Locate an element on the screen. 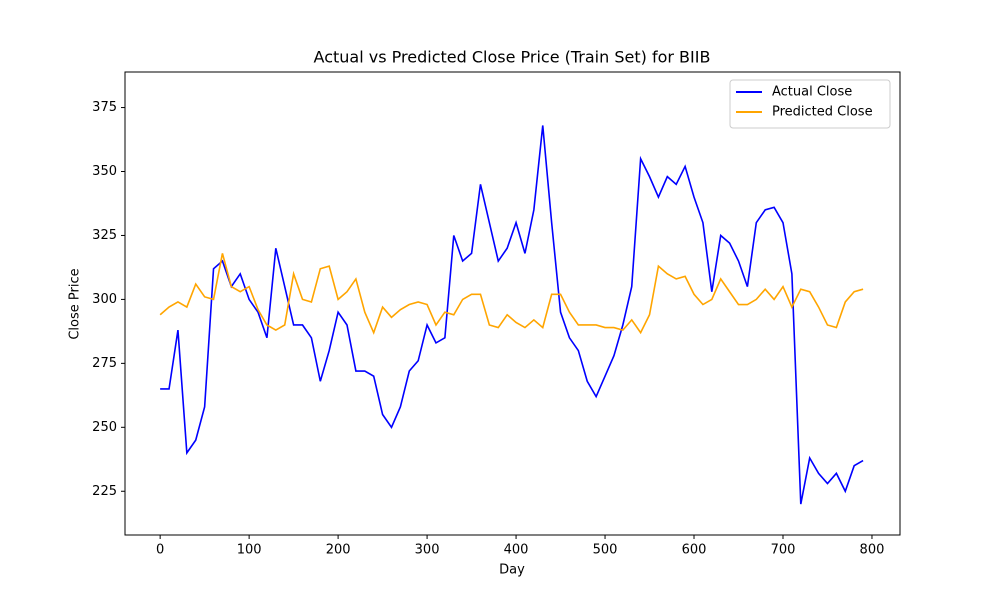 The width and height of the screenshot is (1000, 604). x-tick-label: 600 is located at coordinates (694, 550).